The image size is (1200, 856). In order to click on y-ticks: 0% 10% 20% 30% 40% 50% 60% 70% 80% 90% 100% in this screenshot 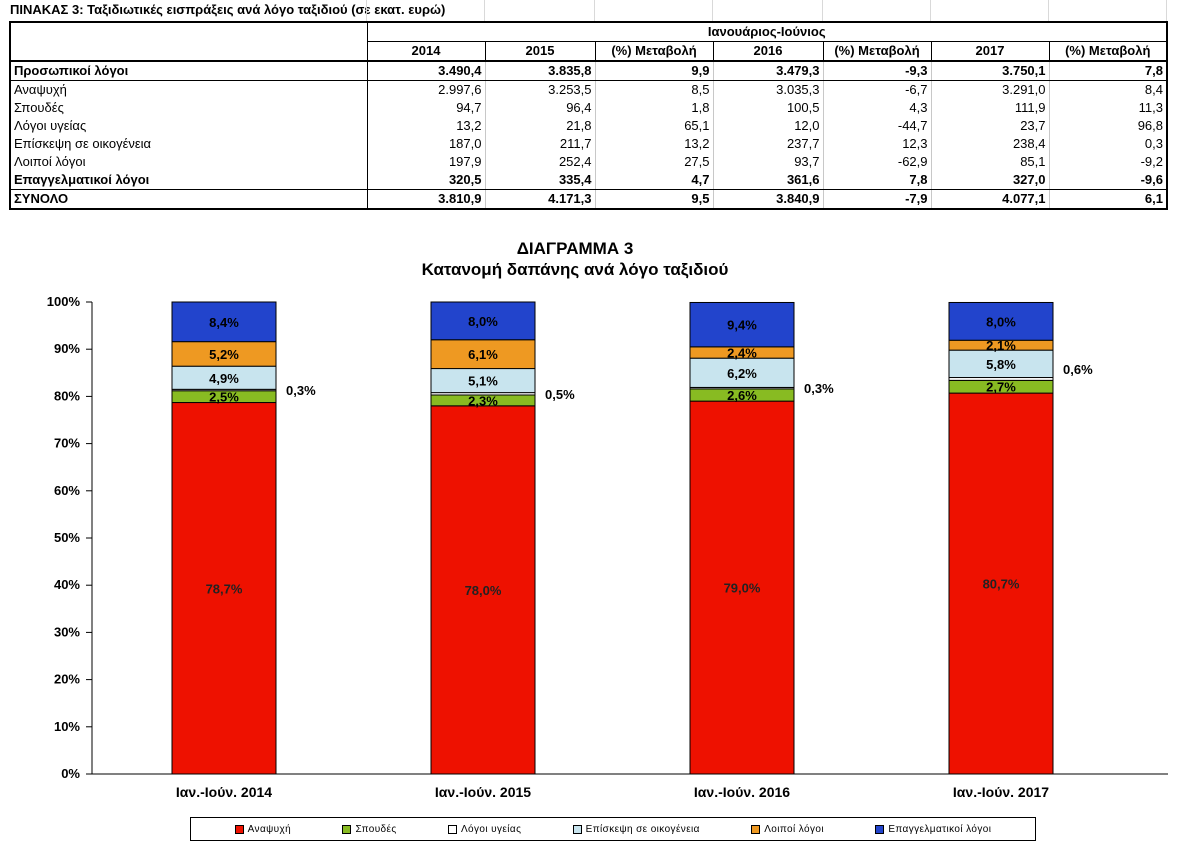, I will do `click(69, 537)`.